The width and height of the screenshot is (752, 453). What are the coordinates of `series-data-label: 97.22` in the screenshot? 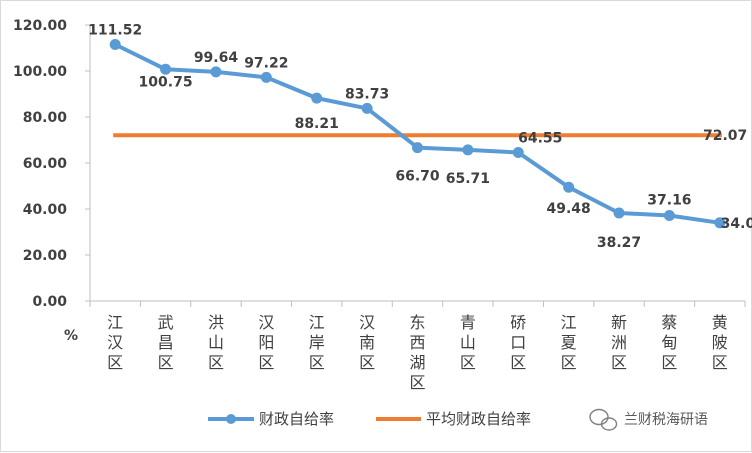 It's located at (266, 63).